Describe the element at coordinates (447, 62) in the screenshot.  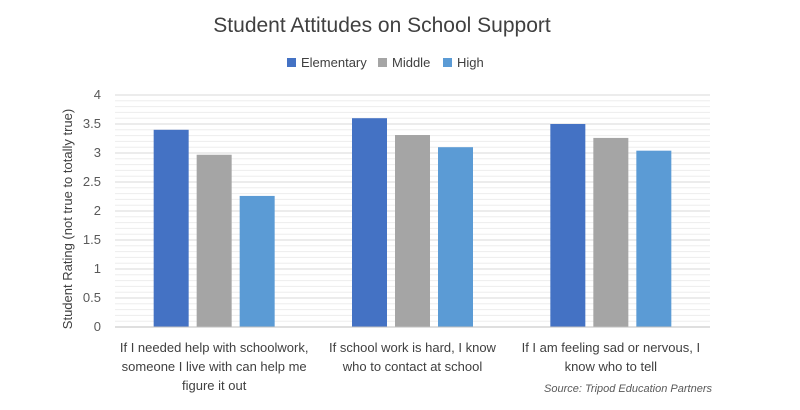
I see `legend-swatch-high` at that location.